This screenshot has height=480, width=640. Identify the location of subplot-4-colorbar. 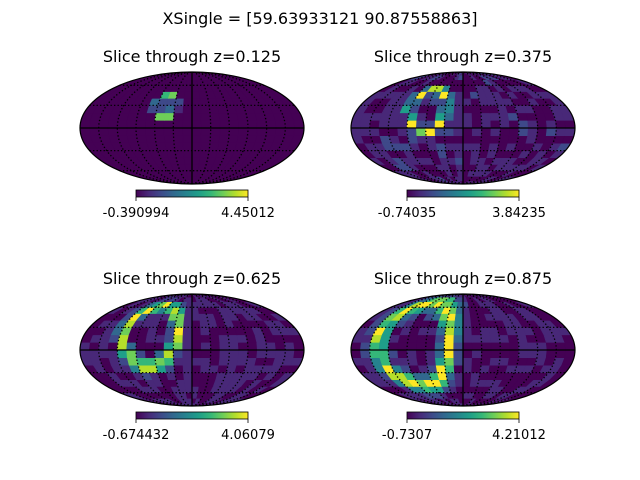
(463, 417).